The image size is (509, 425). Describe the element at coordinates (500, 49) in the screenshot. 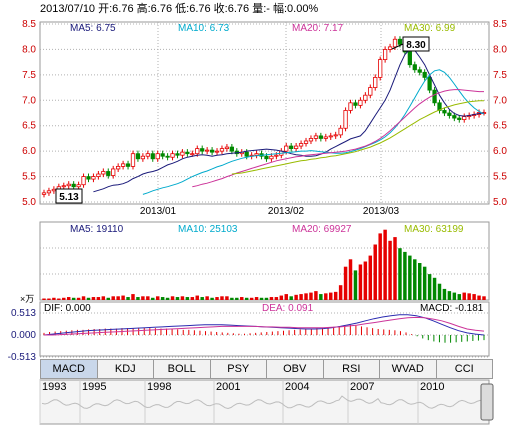

I see `price-y-tick-right: 8.0` at that location.